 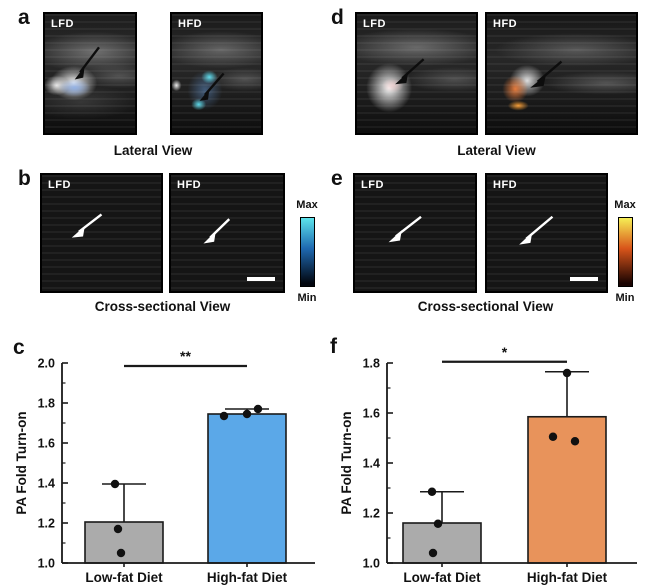 I want to click on pa-image-d-lfd: LFD, so click(x=416, y=73).